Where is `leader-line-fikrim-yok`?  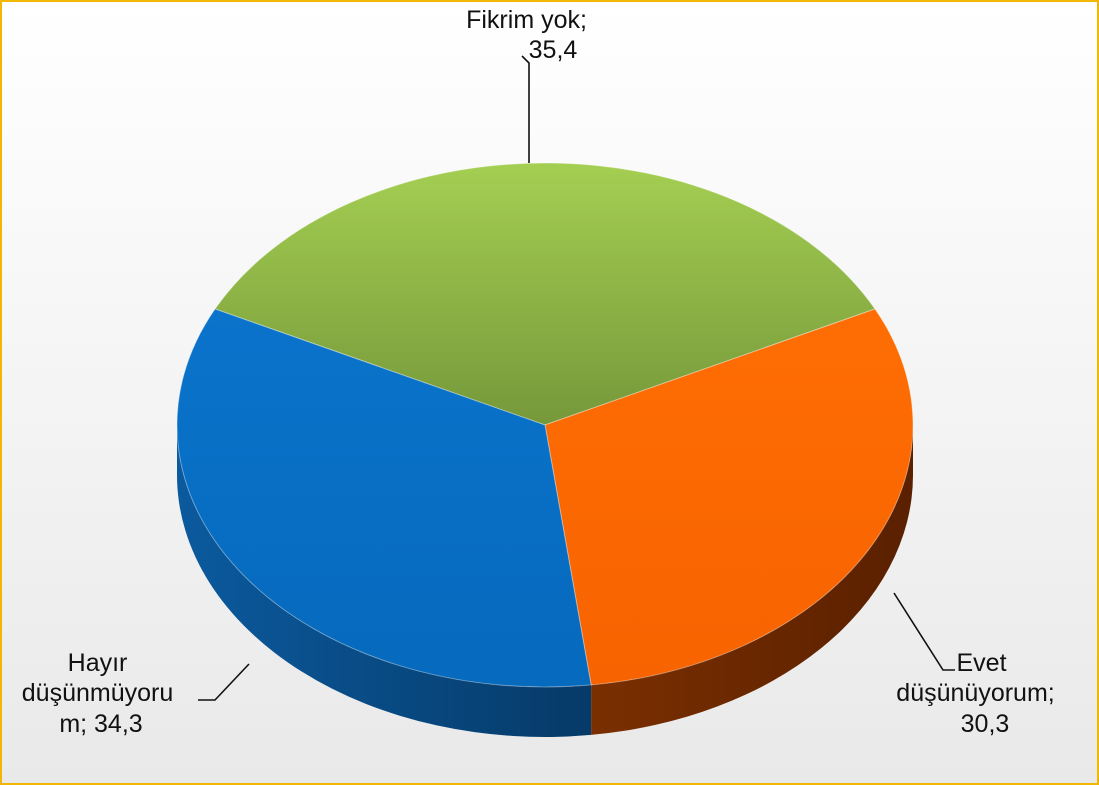 leader-line-fikrim-yok is located at coordinates (525, 109).